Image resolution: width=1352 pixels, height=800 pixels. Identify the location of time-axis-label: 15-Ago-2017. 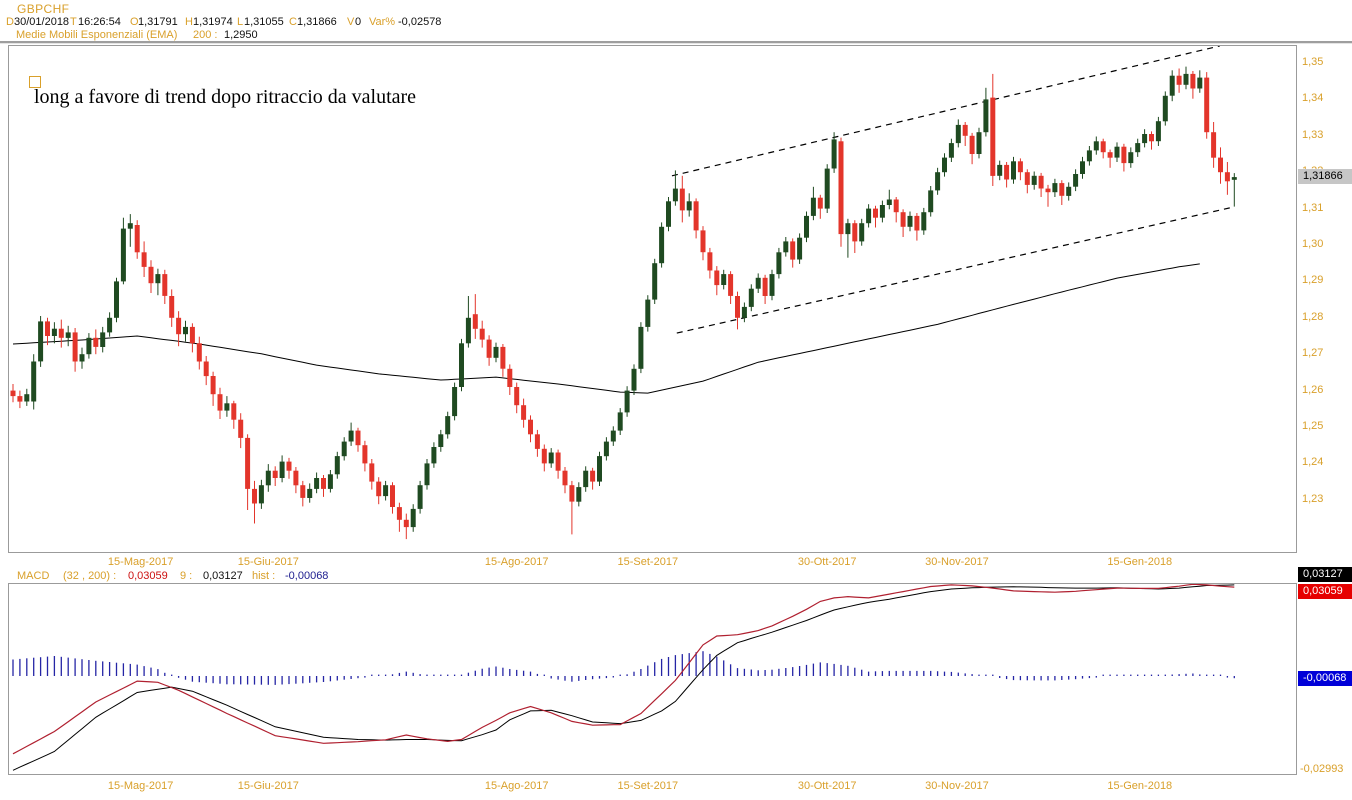
(516, 562).